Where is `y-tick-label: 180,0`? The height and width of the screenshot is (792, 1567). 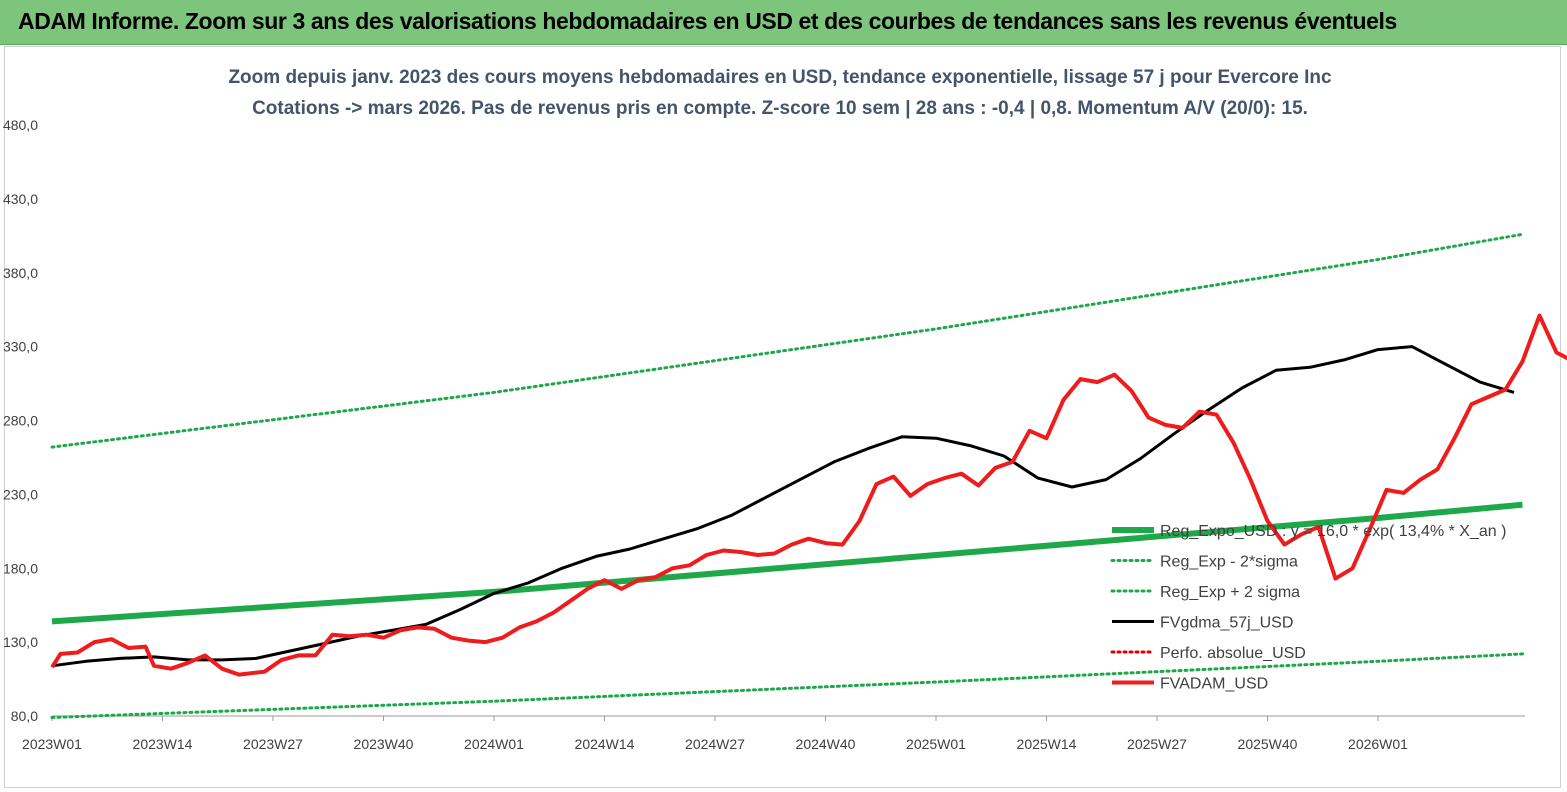 y-tick-label: 180,0 is located at coordinates (20, 568).